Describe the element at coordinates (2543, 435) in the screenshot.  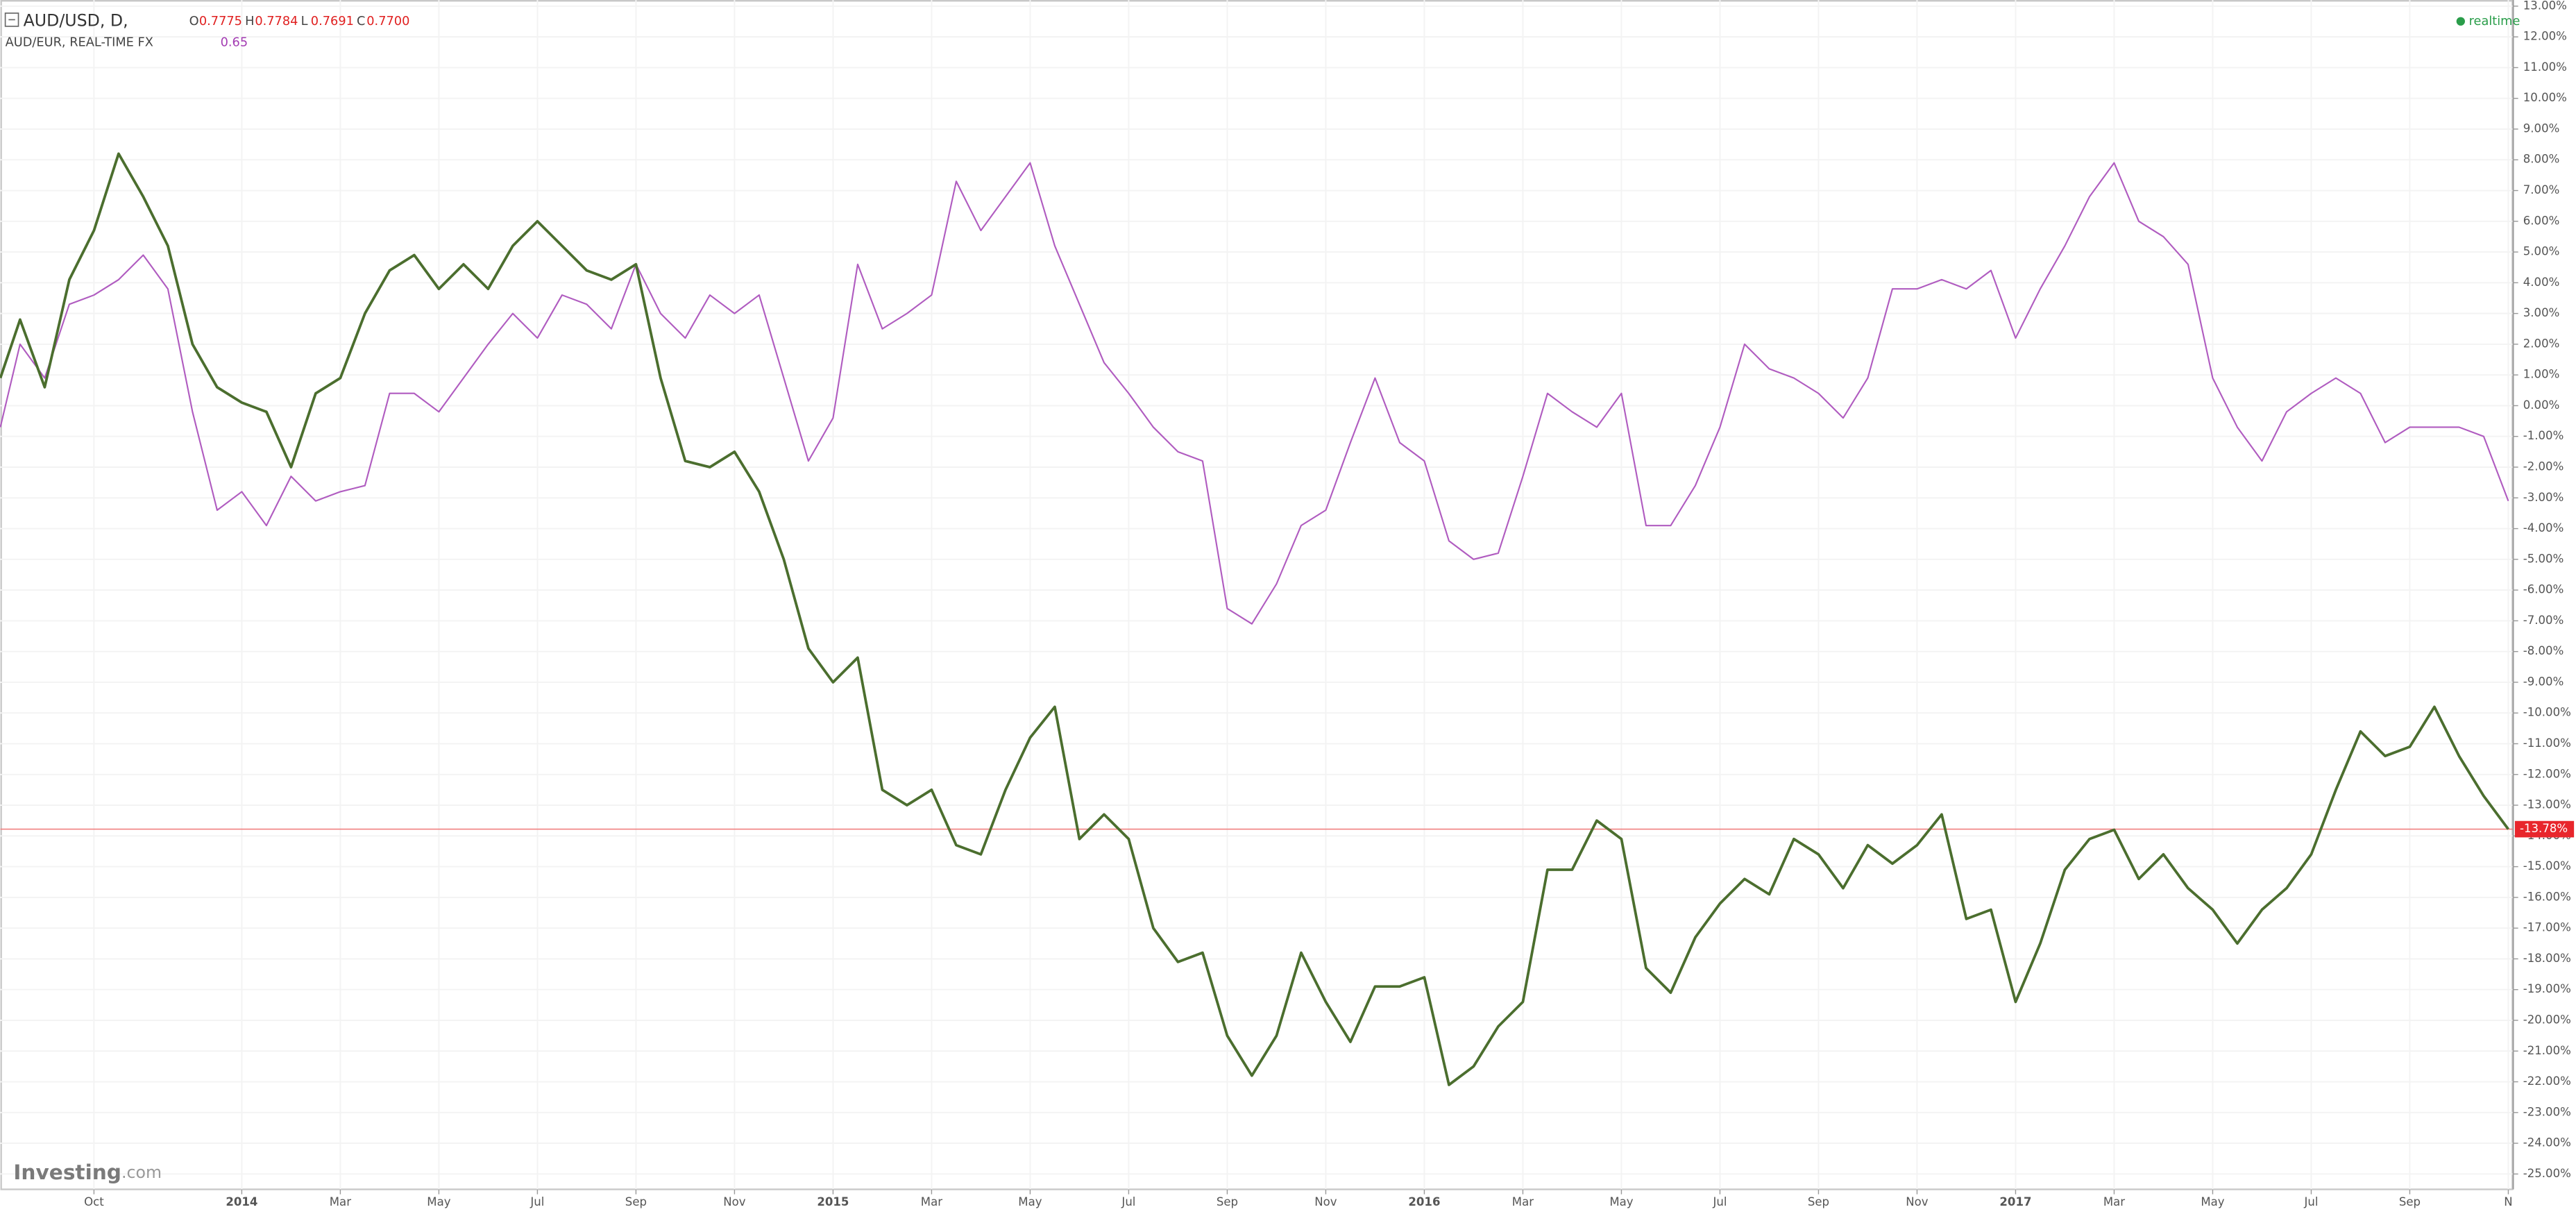
I see `y-tick-label: -1.00%` at that location.